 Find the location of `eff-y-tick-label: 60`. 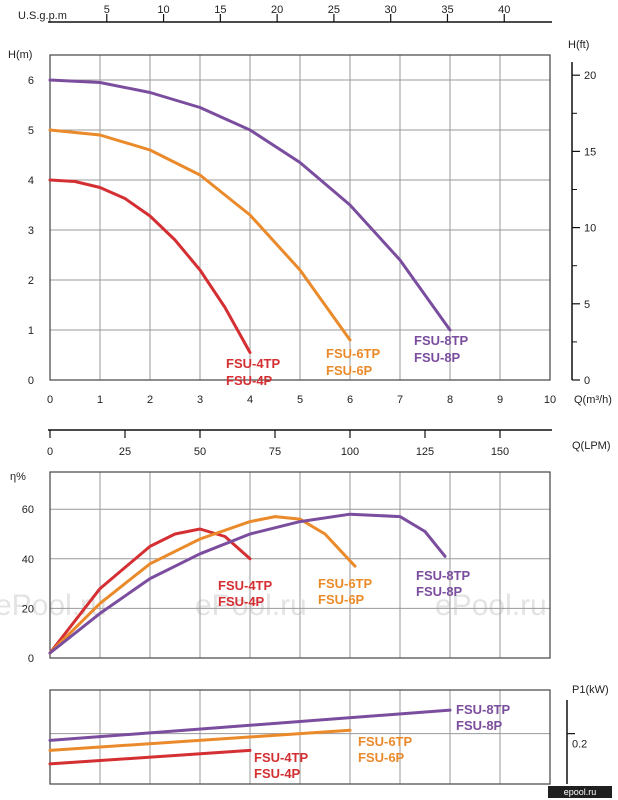

eff-y-tick-label: 60 is located at coordinates (28, 510).